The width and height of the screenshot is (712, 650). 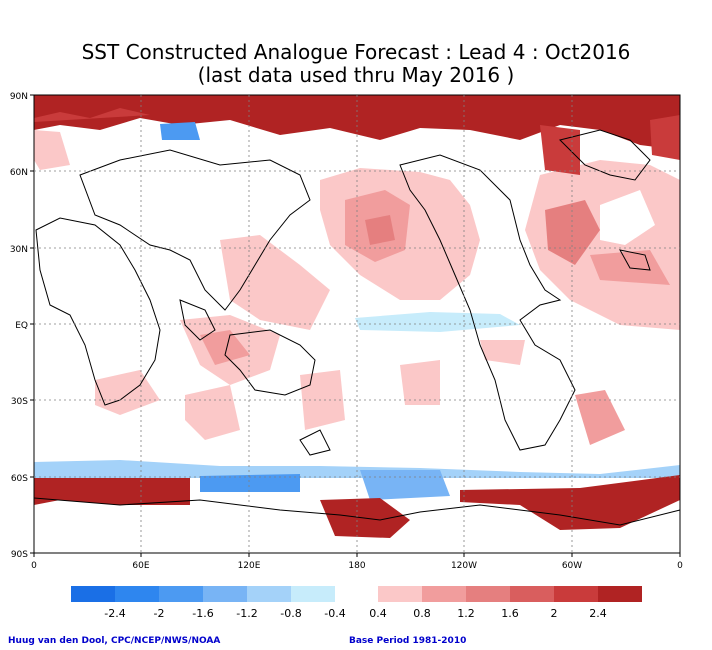 What do you see at coordinates (19, 555) in the screenshot?
I see `lat-label: 90S` at bounding box center [19, 555].